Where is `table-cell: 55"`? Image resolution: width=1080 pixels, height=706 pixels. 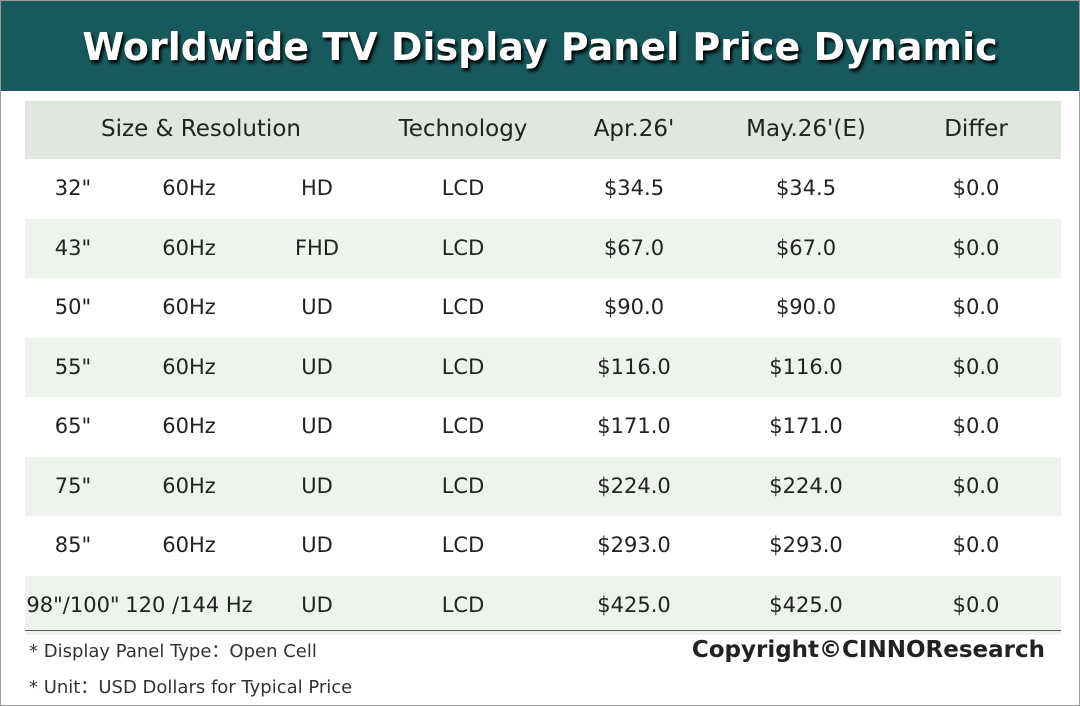
table-cell: 55" is located at coordinates (73, 366).